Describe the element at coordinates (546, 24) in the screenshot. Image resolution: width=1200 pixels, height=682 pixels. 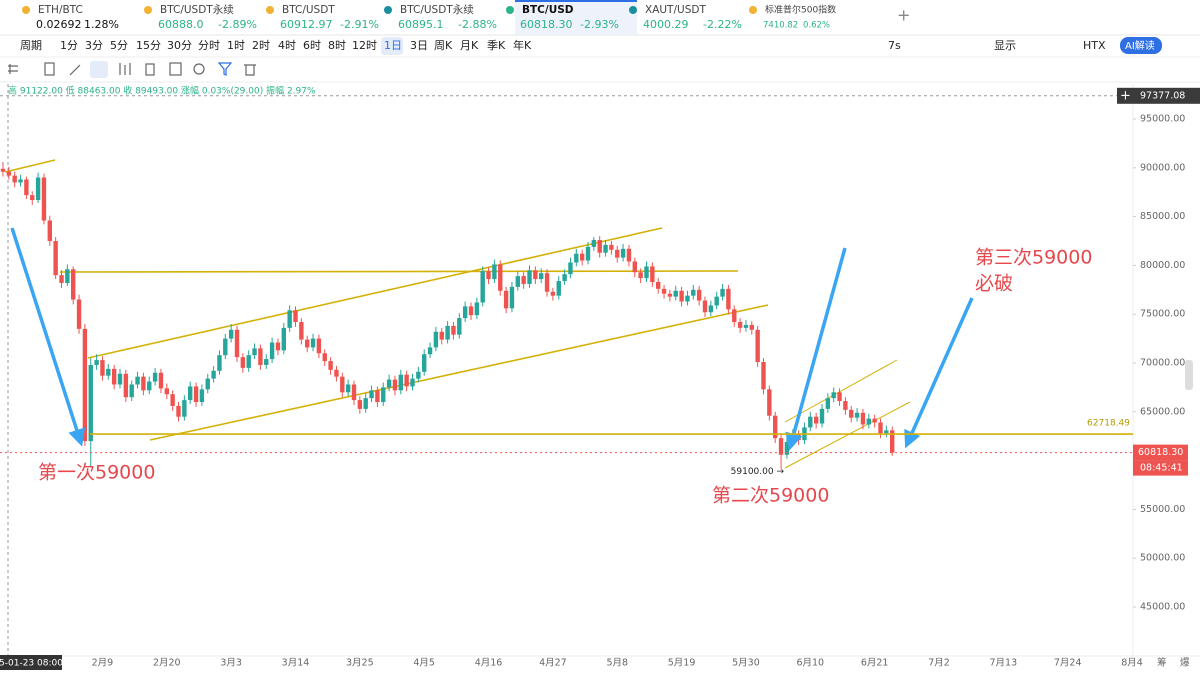
I see `tab-price: 60818.30` at that location.